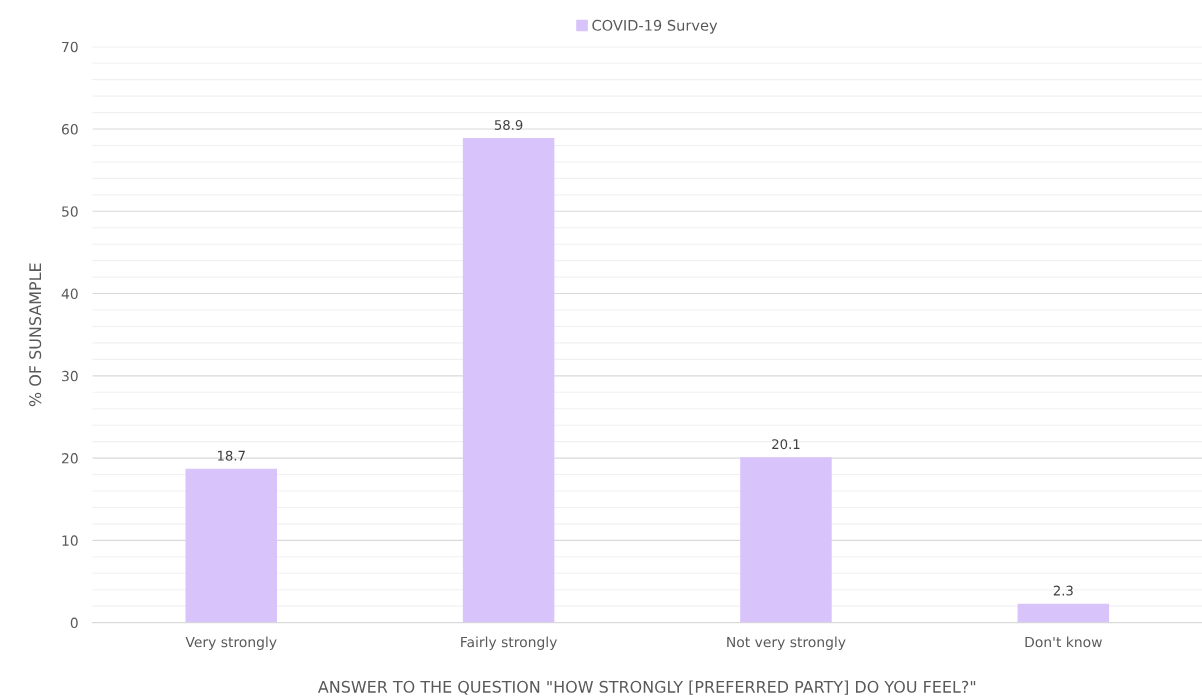 The height and width of the screenshot is (698, 1202). I want to click on y-tick-label: 20, so click(70, 458).